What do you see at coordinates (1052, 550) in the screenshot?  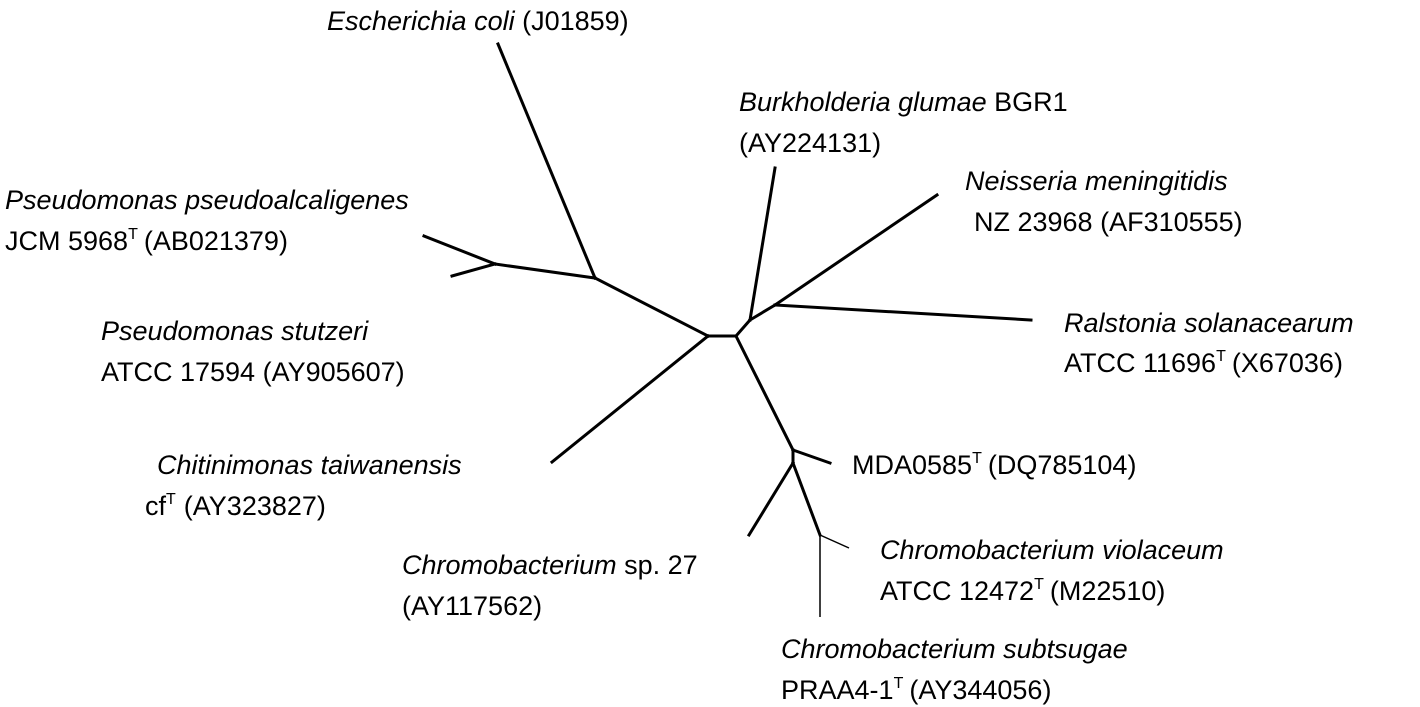 I see `taxon-name: Chromobacterium violaceum` at bounding box center [1052, 550].